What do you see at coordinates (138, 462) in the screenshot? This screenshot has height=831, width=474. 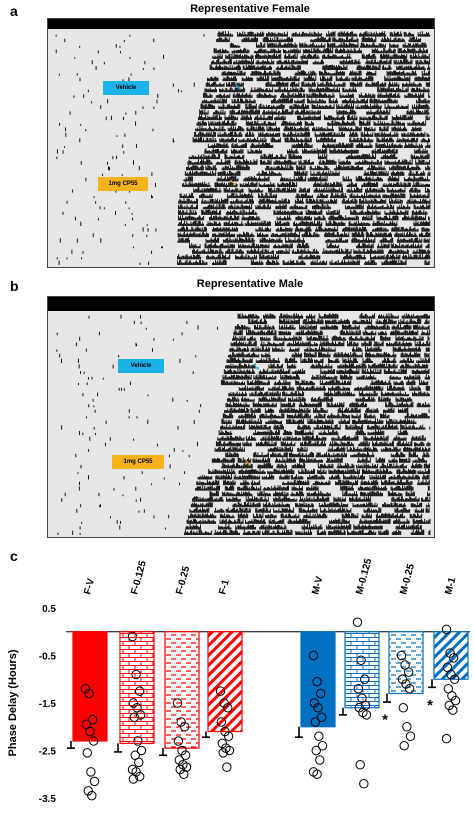 I see `drug-label: 1mg CP55` at bounding box center [138, 462].